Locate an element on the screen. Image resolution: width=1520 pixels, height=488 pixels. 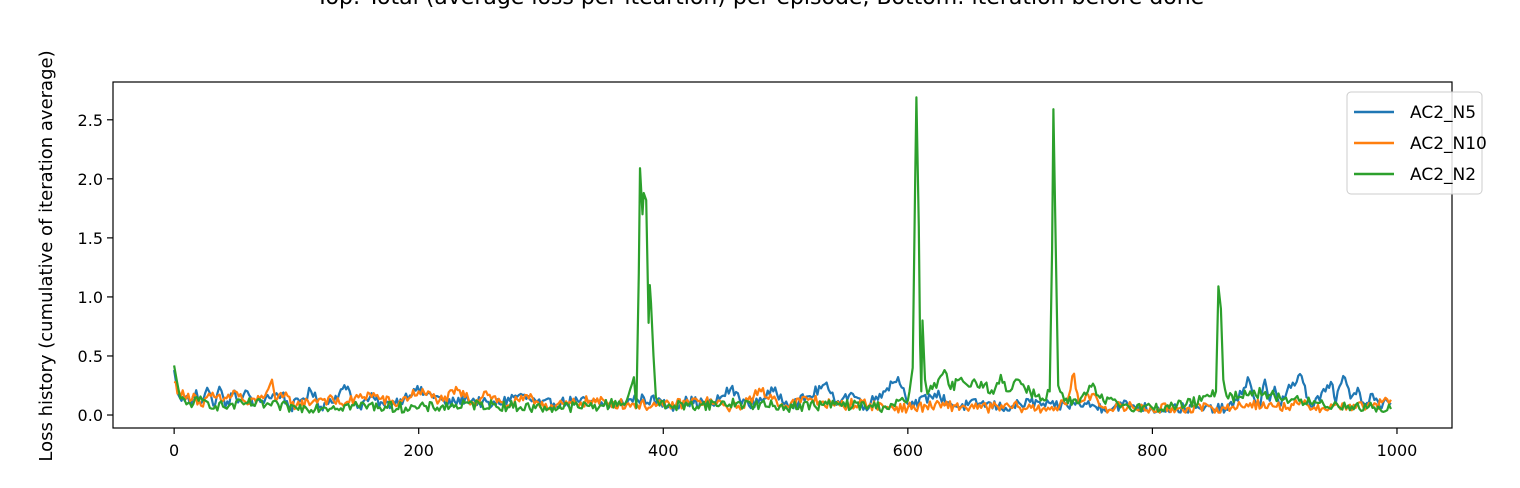
y-tick-label: 1.0 is located at coordinates (90, 297).